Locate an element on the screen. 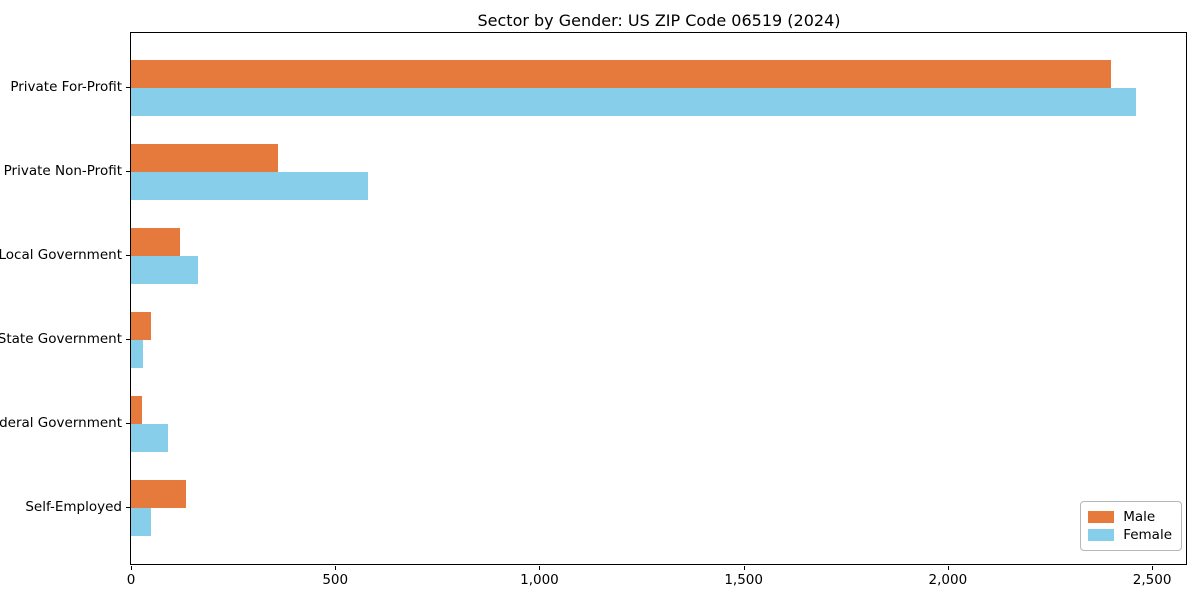 The width and height of the screenshot is (1200, 600). category-label: Federal Government is located at coordinates (61, 423).